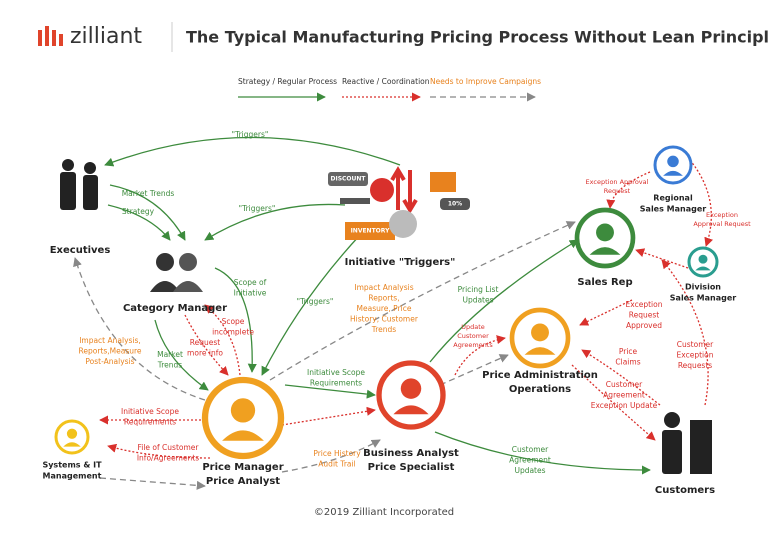  What do you see at coordinates (168, 458) in the screenshot?
I see `edge-label: Info/Agreements` at bounding box center [168, 458].